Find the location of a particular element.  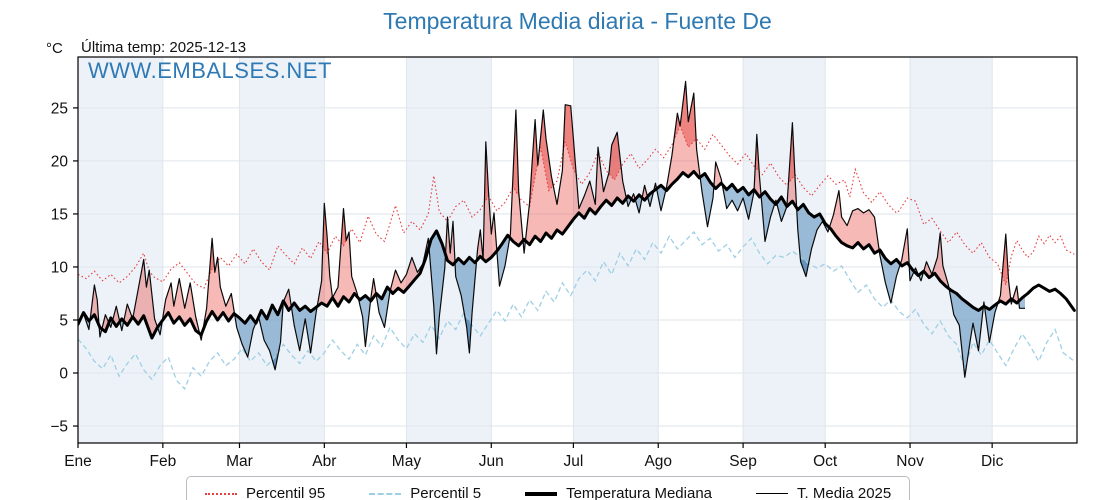

x-tick-label-dic: Dic is located at coordinates (992, 461).